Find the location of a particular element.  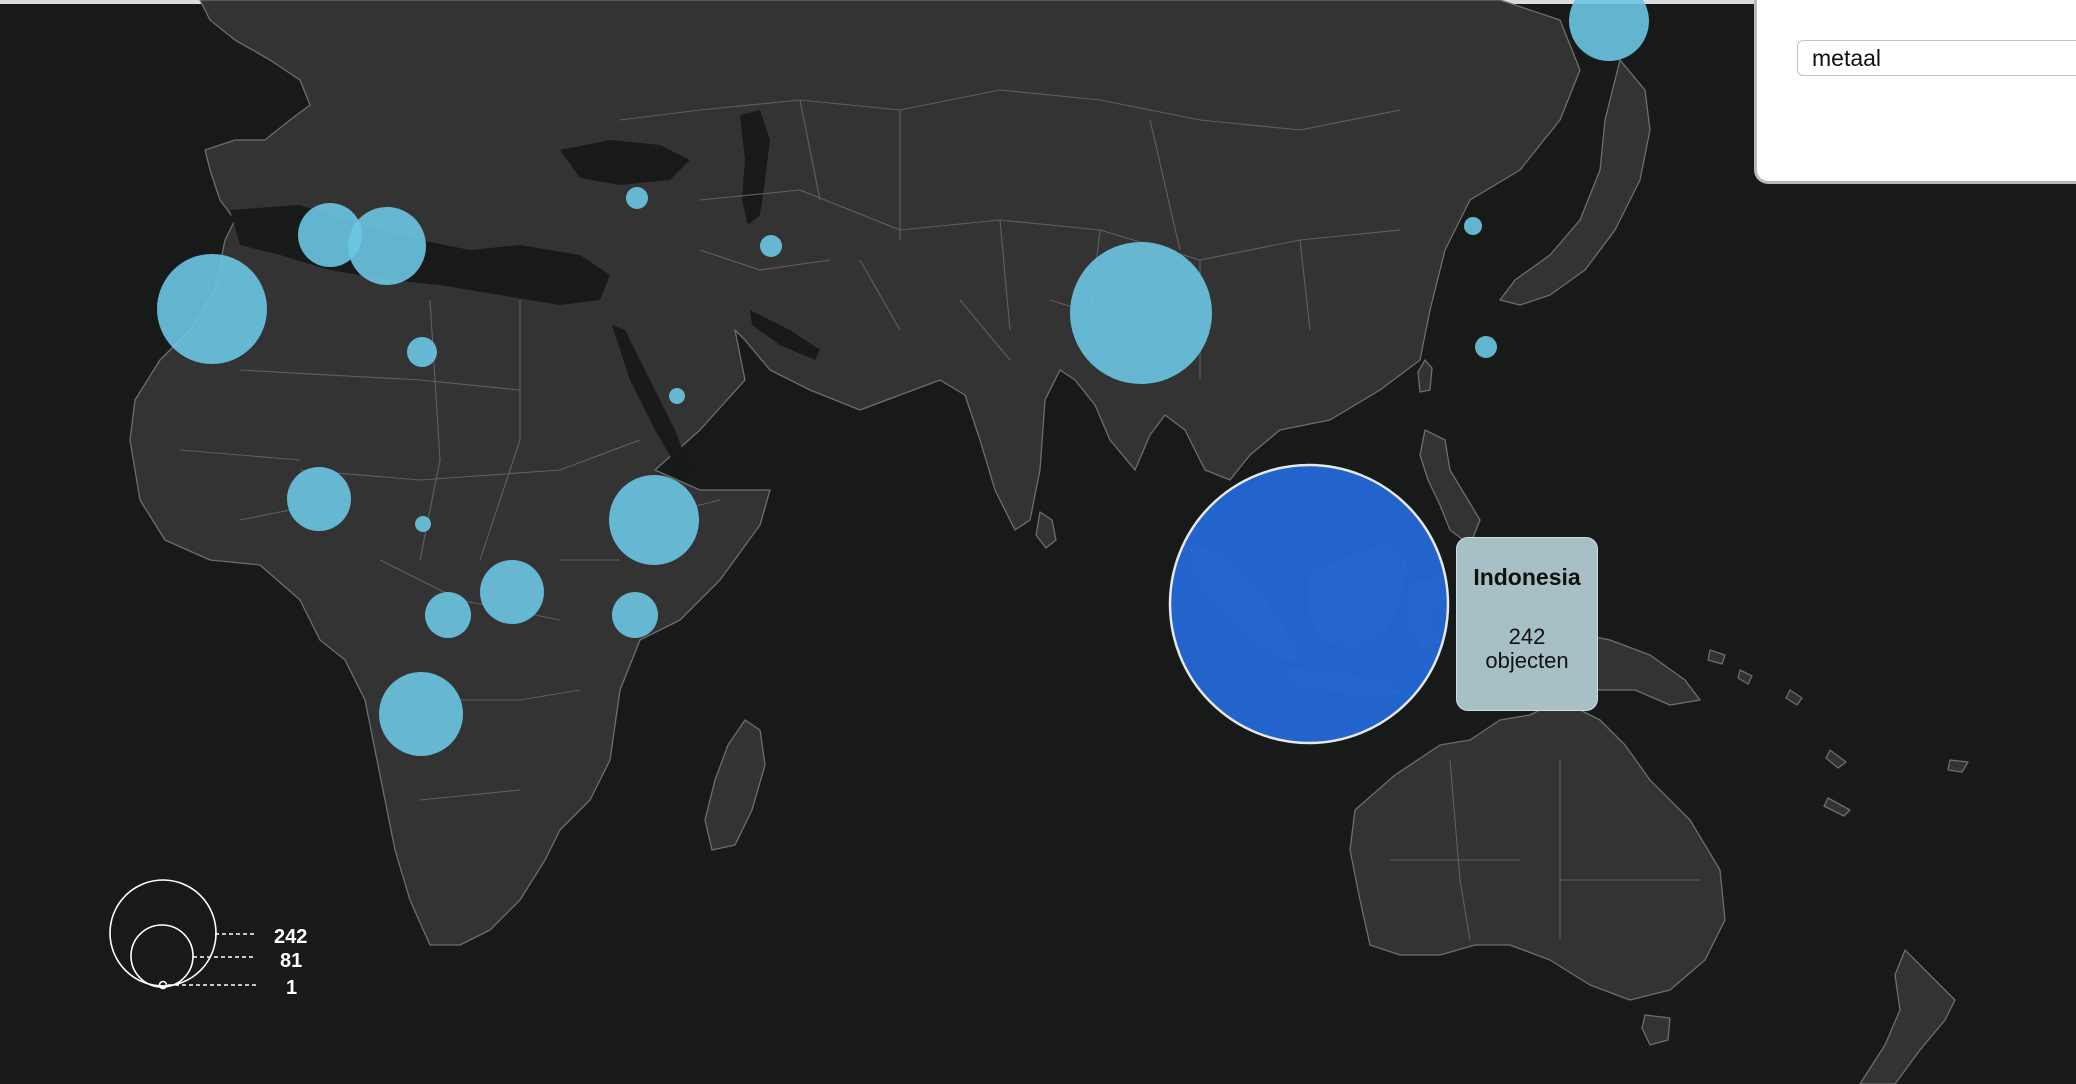

tooltip-country-name: Indonesia is located at coordinates (1527, 577).